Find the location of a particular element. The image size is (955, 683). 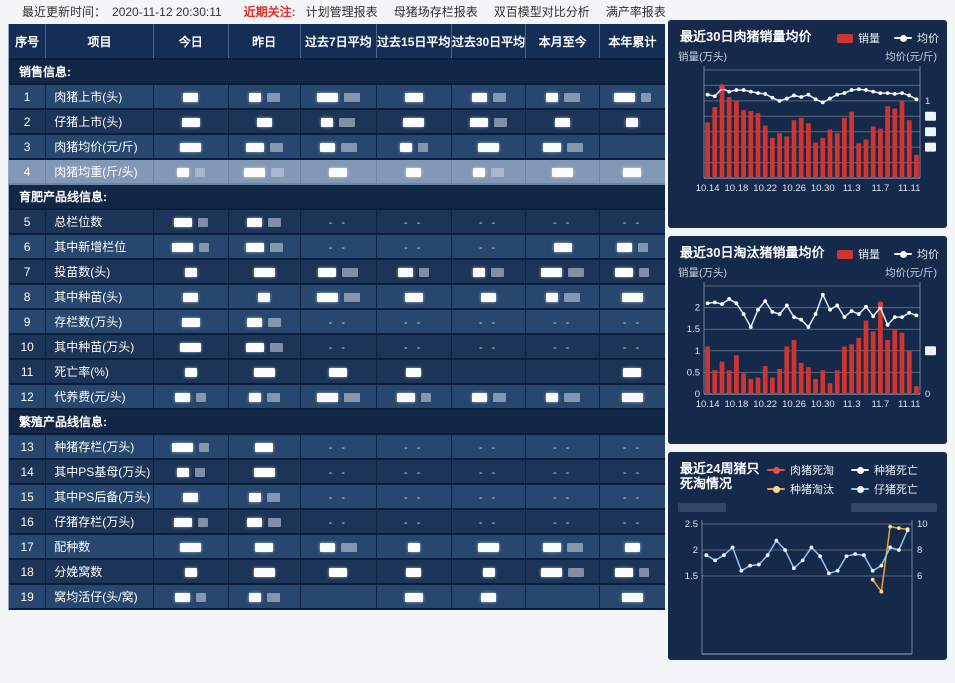

table-row: 16 仔猪存栏(万头) - - - - - - - - - - is located at coordinates (337, 522).